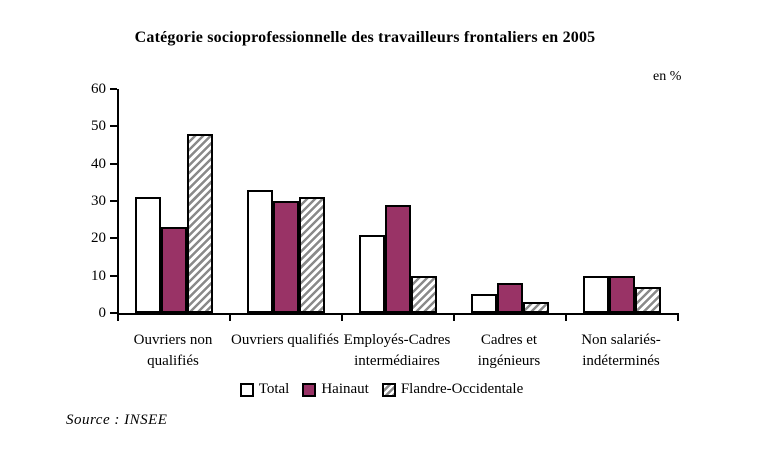 The width and height of the screenshot is (763, 474). Describe the element at coordinates (98, 238) in the screenshot. I see `y-tick-label-20: 20` at that location.